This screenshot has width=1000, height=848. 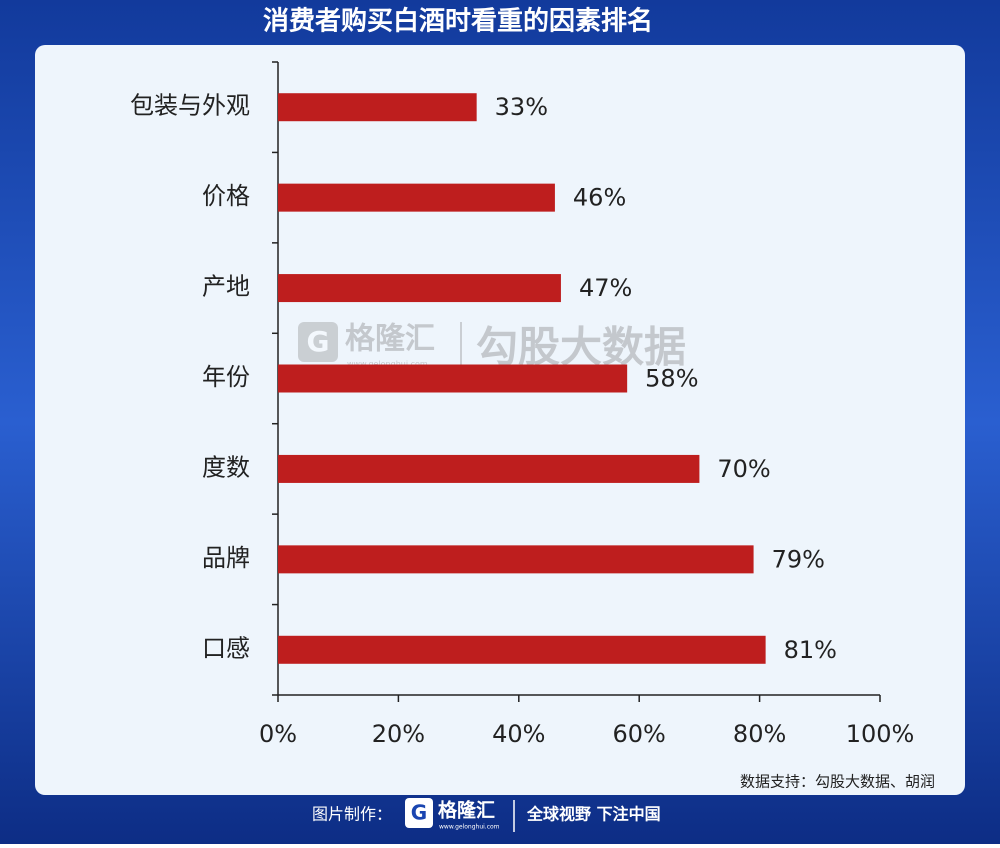 I want to click on x-tick-label: 100%, so click(x=880, y=734).